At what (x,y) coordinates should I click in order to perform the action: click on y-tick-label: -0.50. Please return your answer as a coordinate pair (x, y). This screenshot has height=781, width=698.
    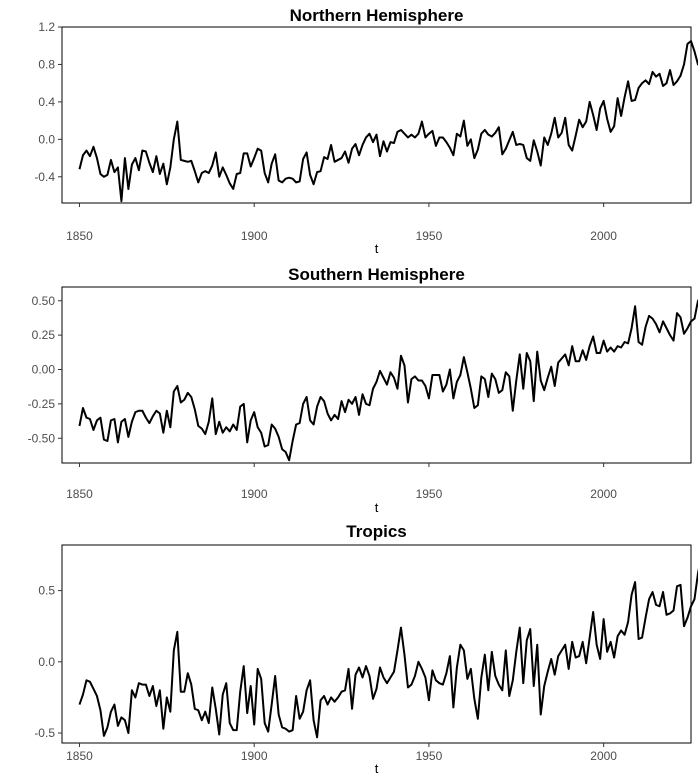
    Looking at the image, I should click on (42, 438).